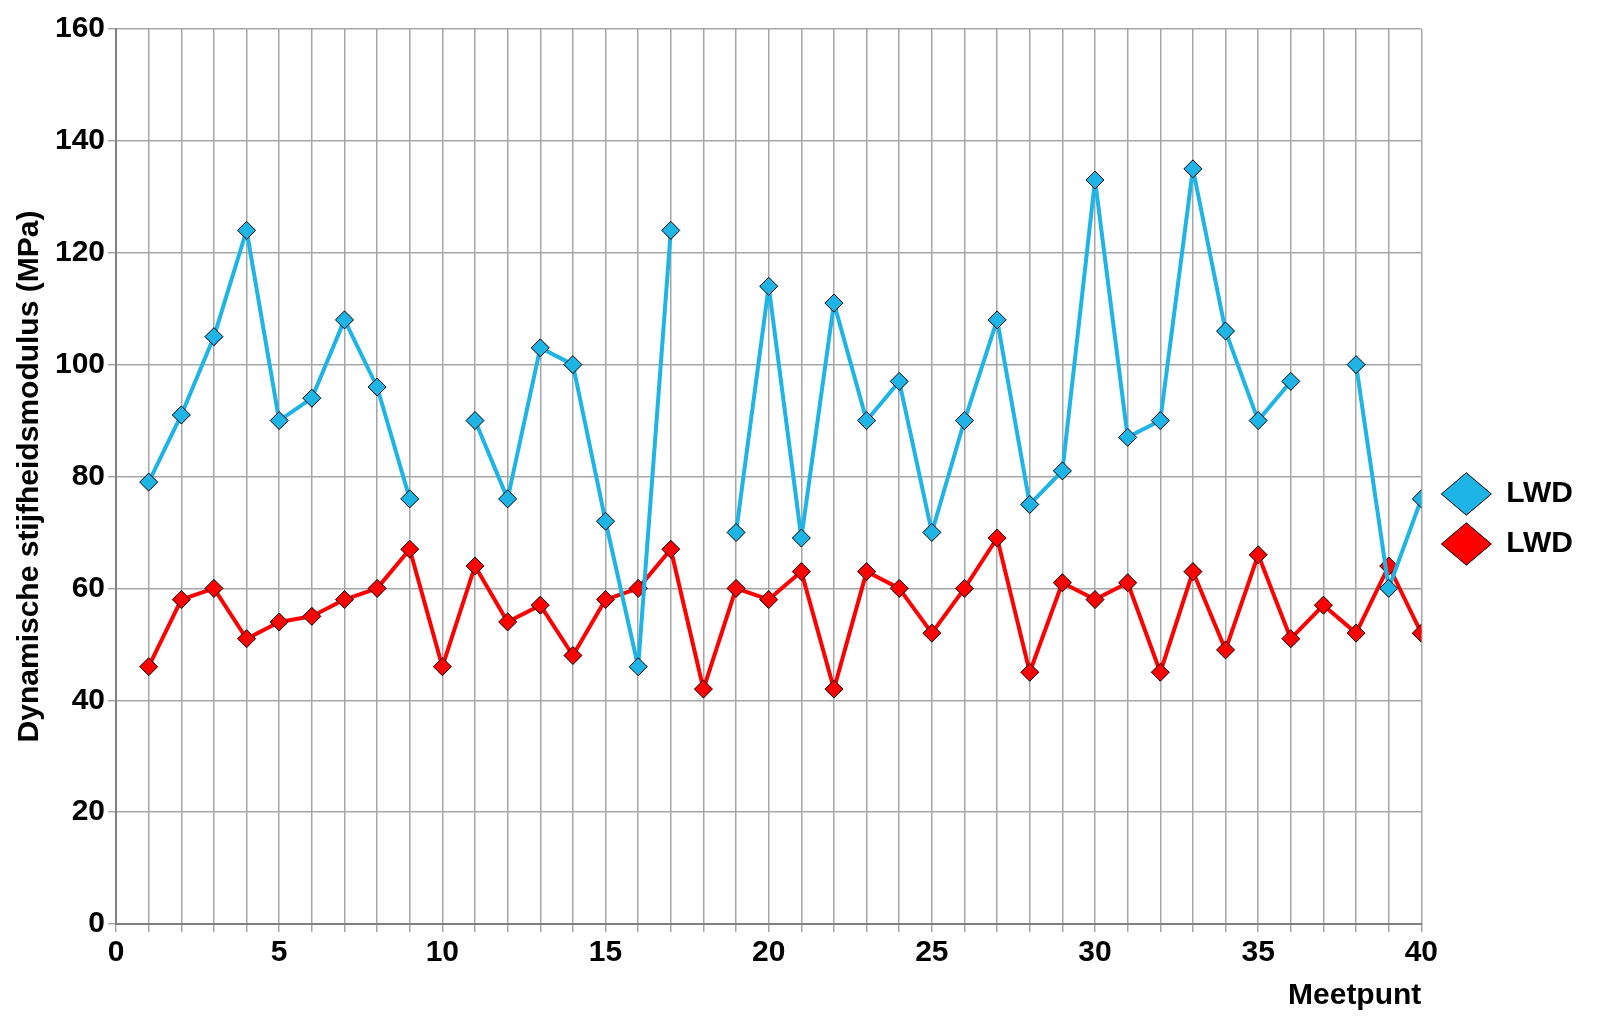  Describe the element at coordinates (88, 586) in the screenshot. I see `y-tick-label: 60` at that location.